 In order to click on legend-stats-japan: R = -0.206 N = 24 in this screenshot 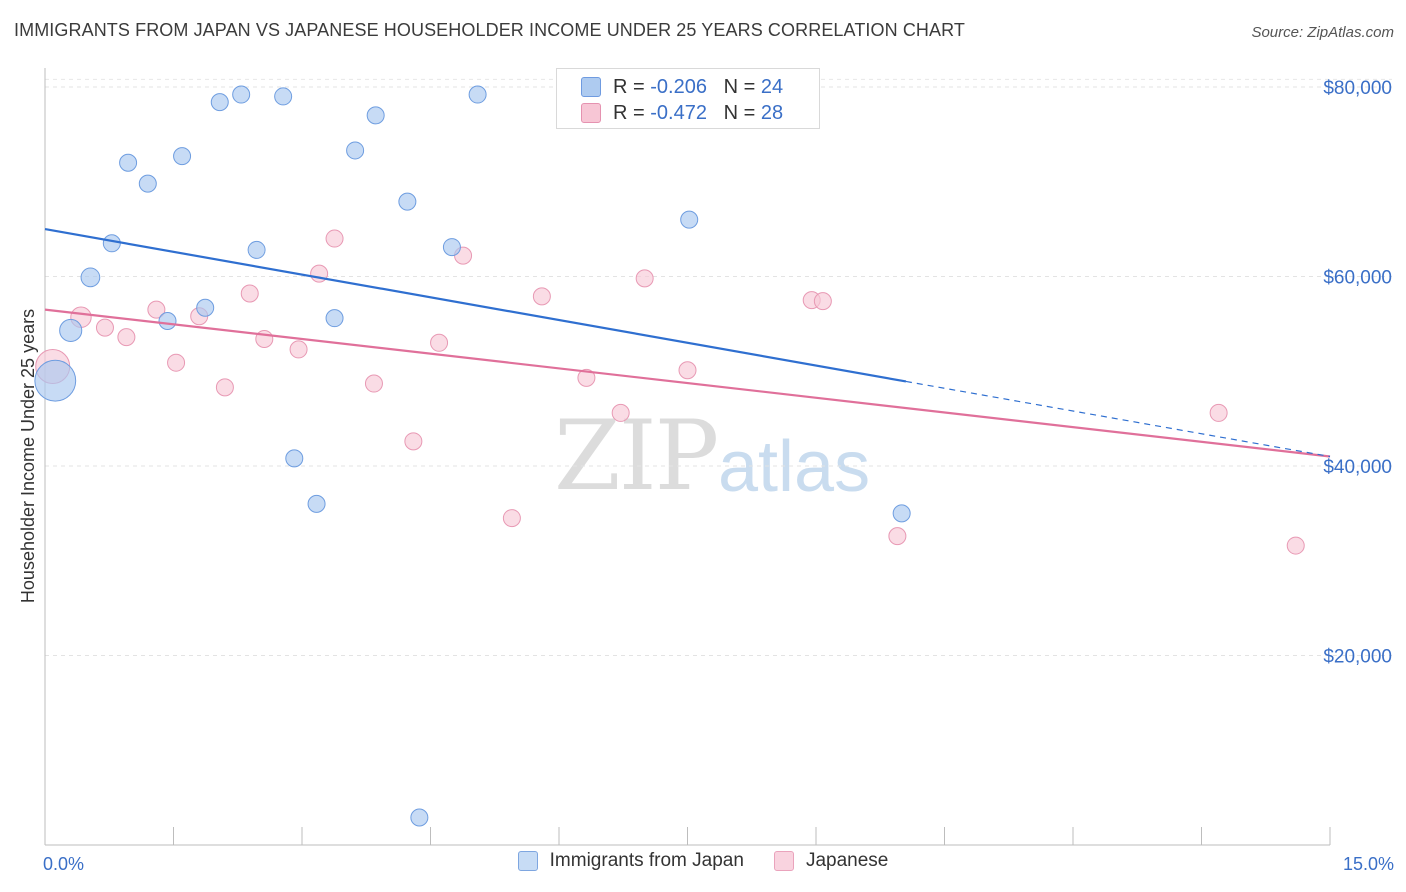, I will do `click(698, 87)`.